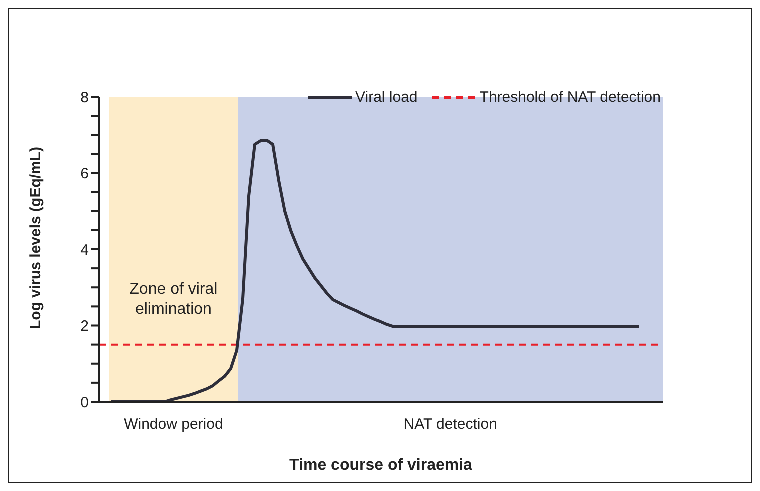  What do you see at coordinates (84, 327) in the screenshot?
I see `y-tick-label: 2` at bounding box center [84, 327].